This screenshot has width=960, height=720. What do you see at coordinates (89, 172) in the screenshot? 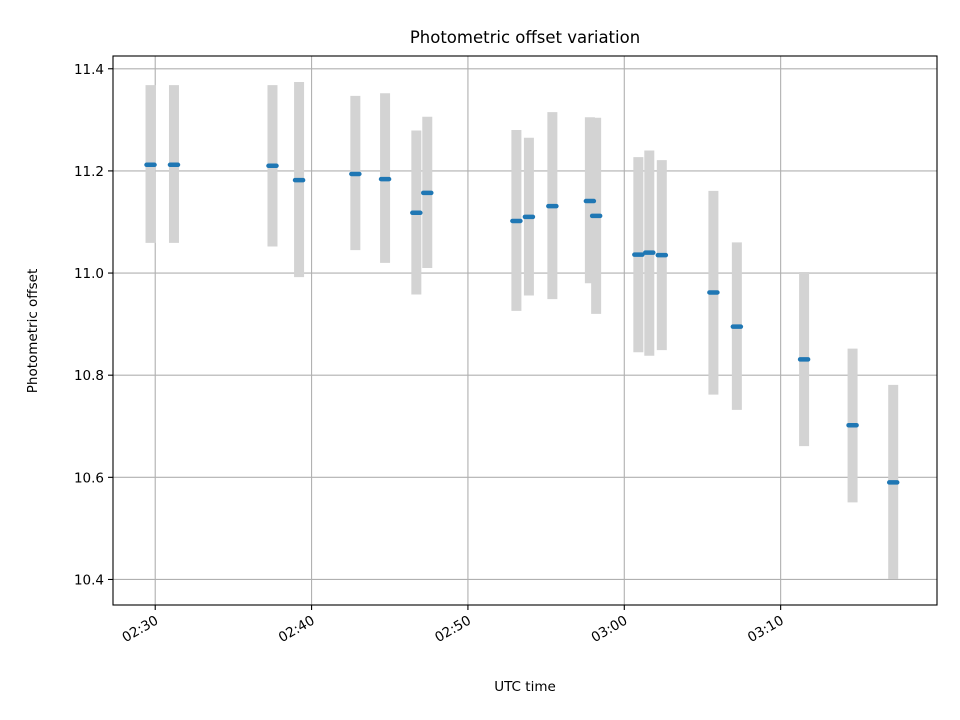
I see `y-tick-label: 11.2` at bounding box center [89, 172].